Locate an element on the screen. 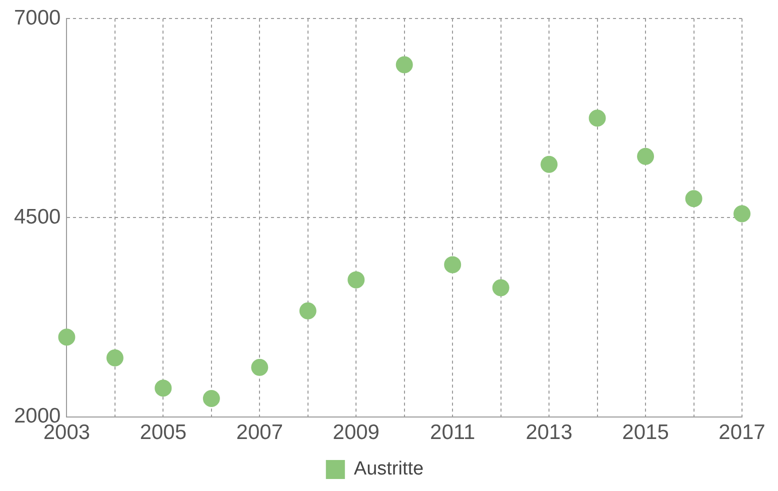 This screenshot has width=778, height=491. x-tick-label: 2015 is located at coordinates (645, 432).